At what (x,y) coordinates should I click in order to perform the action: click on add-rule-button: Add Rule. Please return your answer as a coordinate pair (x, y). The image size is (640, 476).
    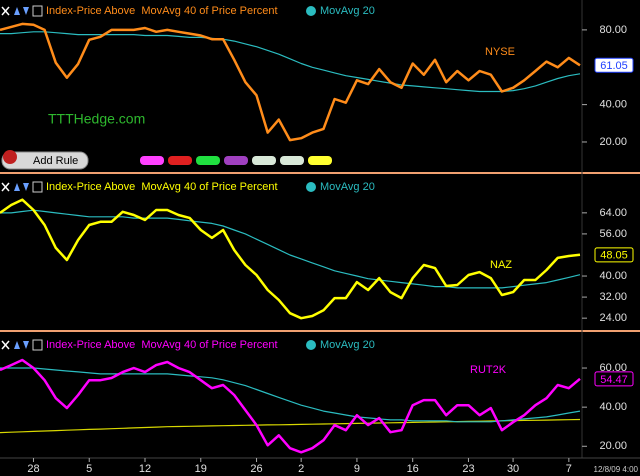
    Looking at the image, I should click on (45, 160).